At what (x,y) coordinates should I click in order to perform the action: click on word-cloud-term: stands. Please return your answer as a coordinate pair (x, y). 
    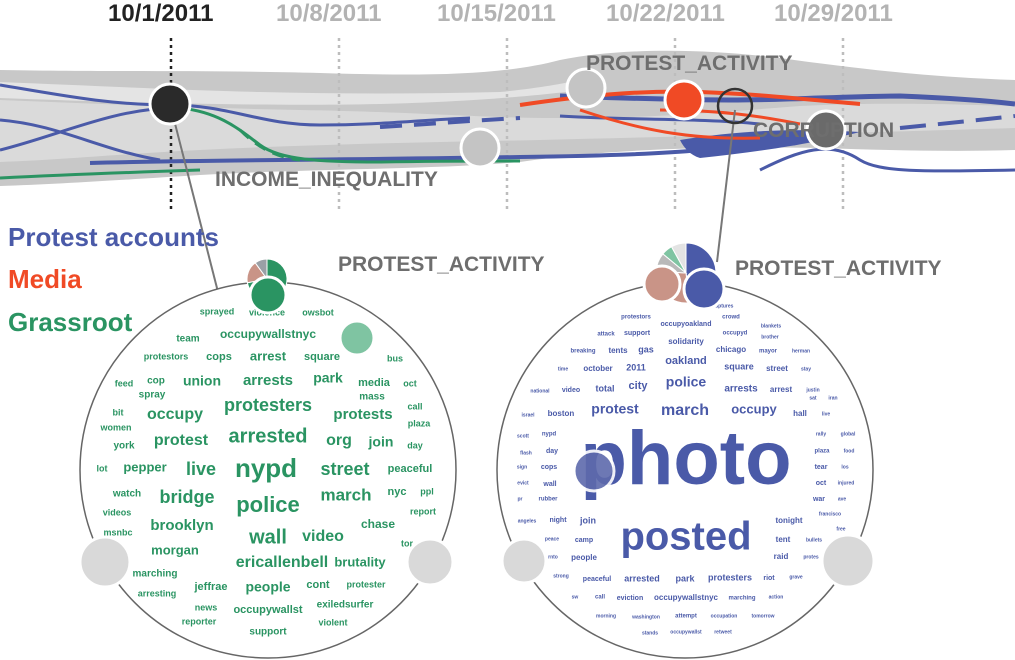
    Looking at the image, I should click on (650, 633).